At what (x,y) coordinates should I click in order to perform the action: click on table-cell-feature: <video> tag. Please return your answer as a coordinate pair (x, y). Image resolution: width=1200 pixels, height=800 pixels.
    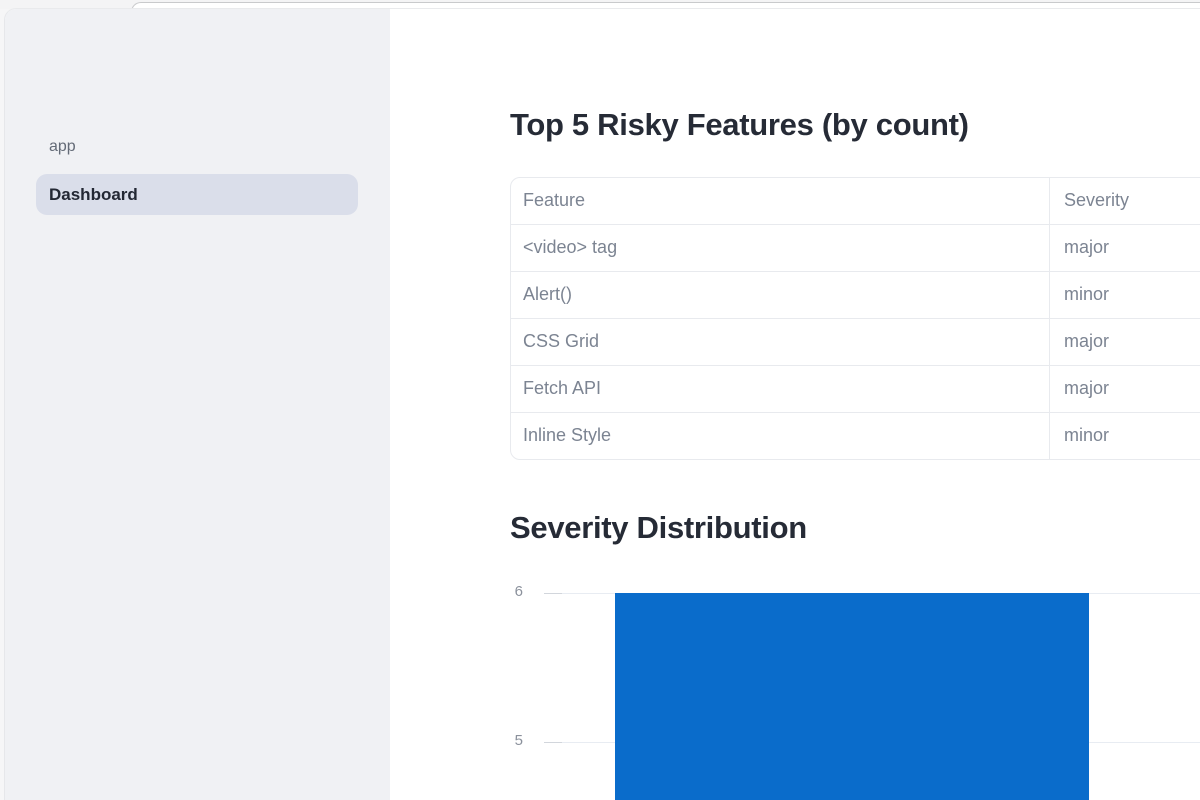
    Looking at the image, I should click on (780, 247).